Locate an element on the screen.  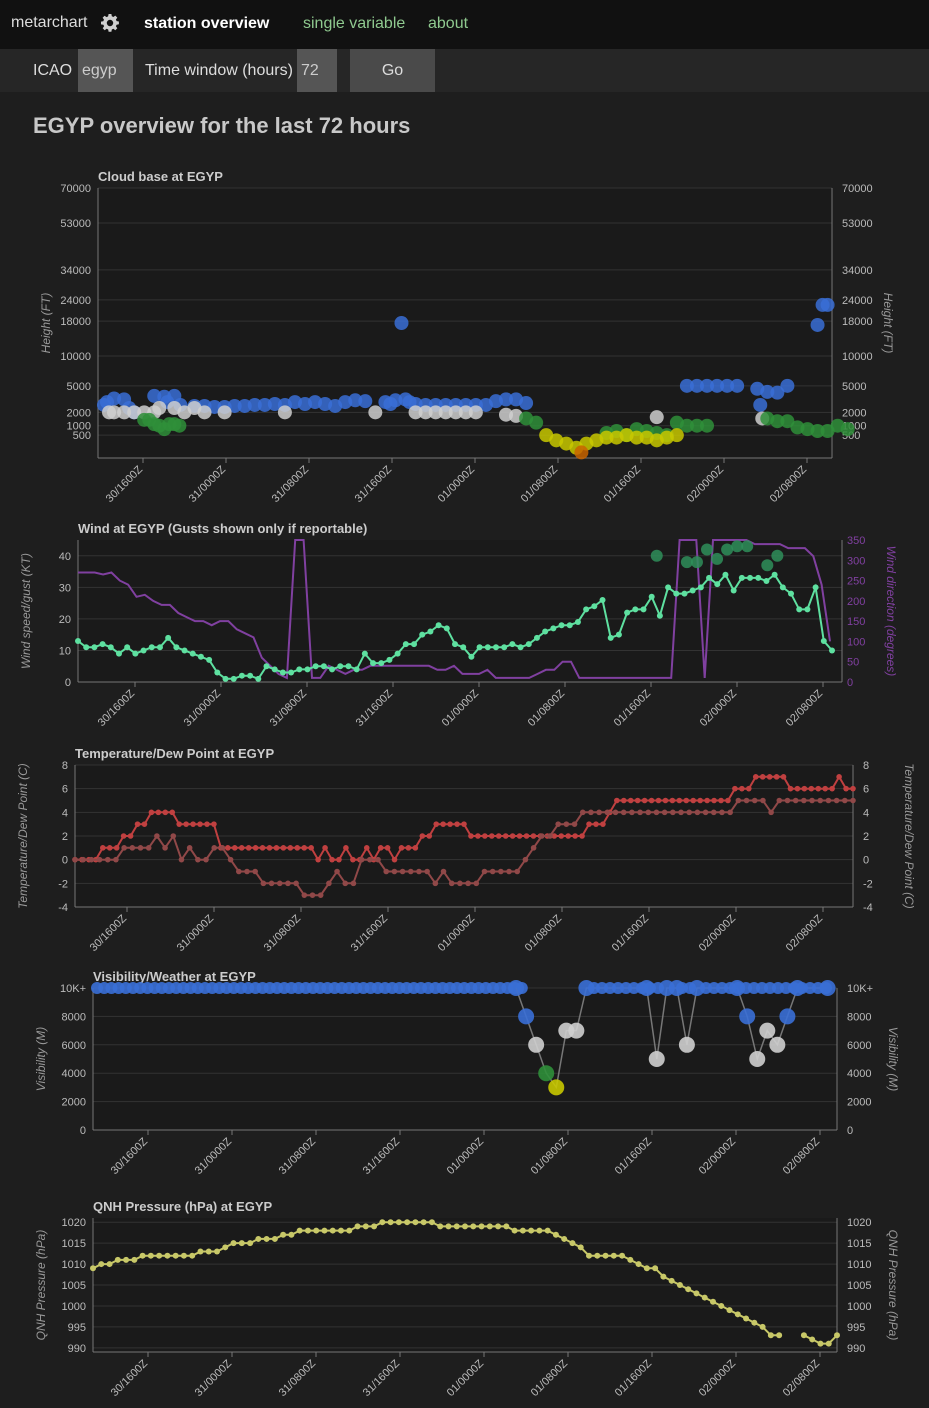
x-tick-label: 31/0800Z is located at coordinates (298, 1378).